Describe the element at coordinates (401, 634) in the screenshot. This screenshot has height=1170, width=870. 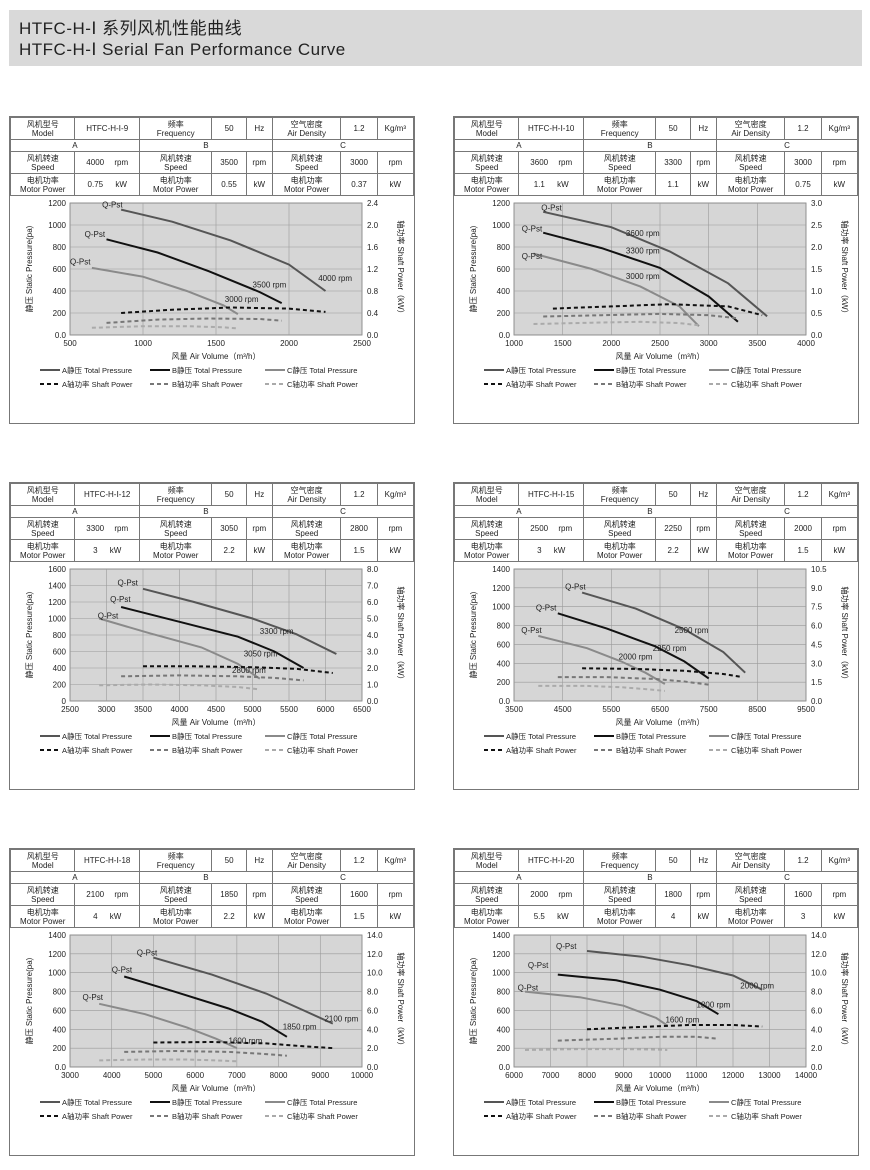
I see `y2-axis-label: 轴功率 Shaft Power（kW）` at that location.